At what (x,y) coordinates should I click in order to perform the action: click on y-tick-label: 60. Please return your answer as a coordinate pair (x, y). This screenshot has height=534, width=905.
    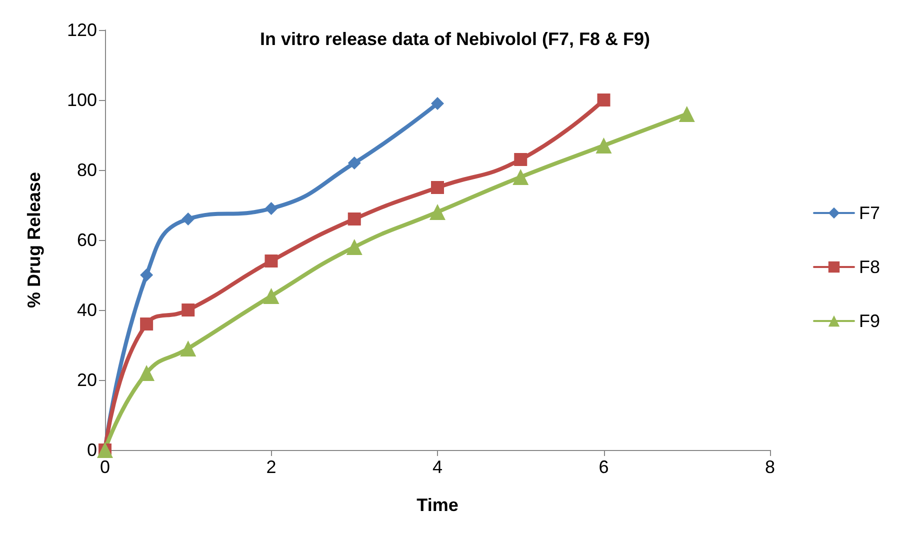
    Looking at the image, I should click on (86, 240).